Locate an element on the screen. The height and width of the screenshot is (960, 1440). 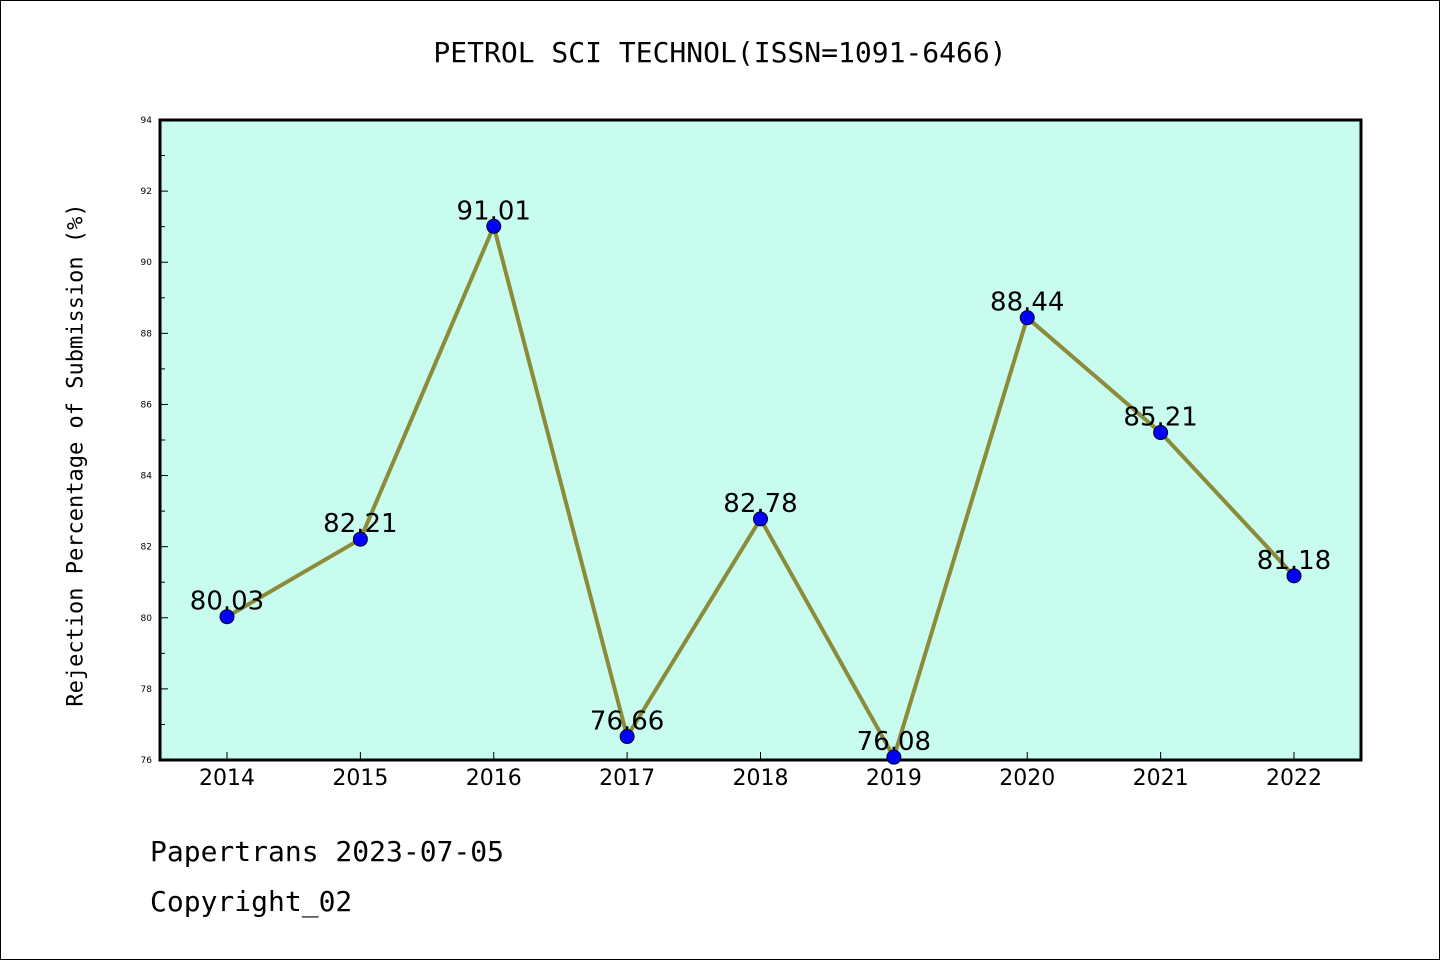
x-tick-label: 2022 is located at coordinates (1294, 778).